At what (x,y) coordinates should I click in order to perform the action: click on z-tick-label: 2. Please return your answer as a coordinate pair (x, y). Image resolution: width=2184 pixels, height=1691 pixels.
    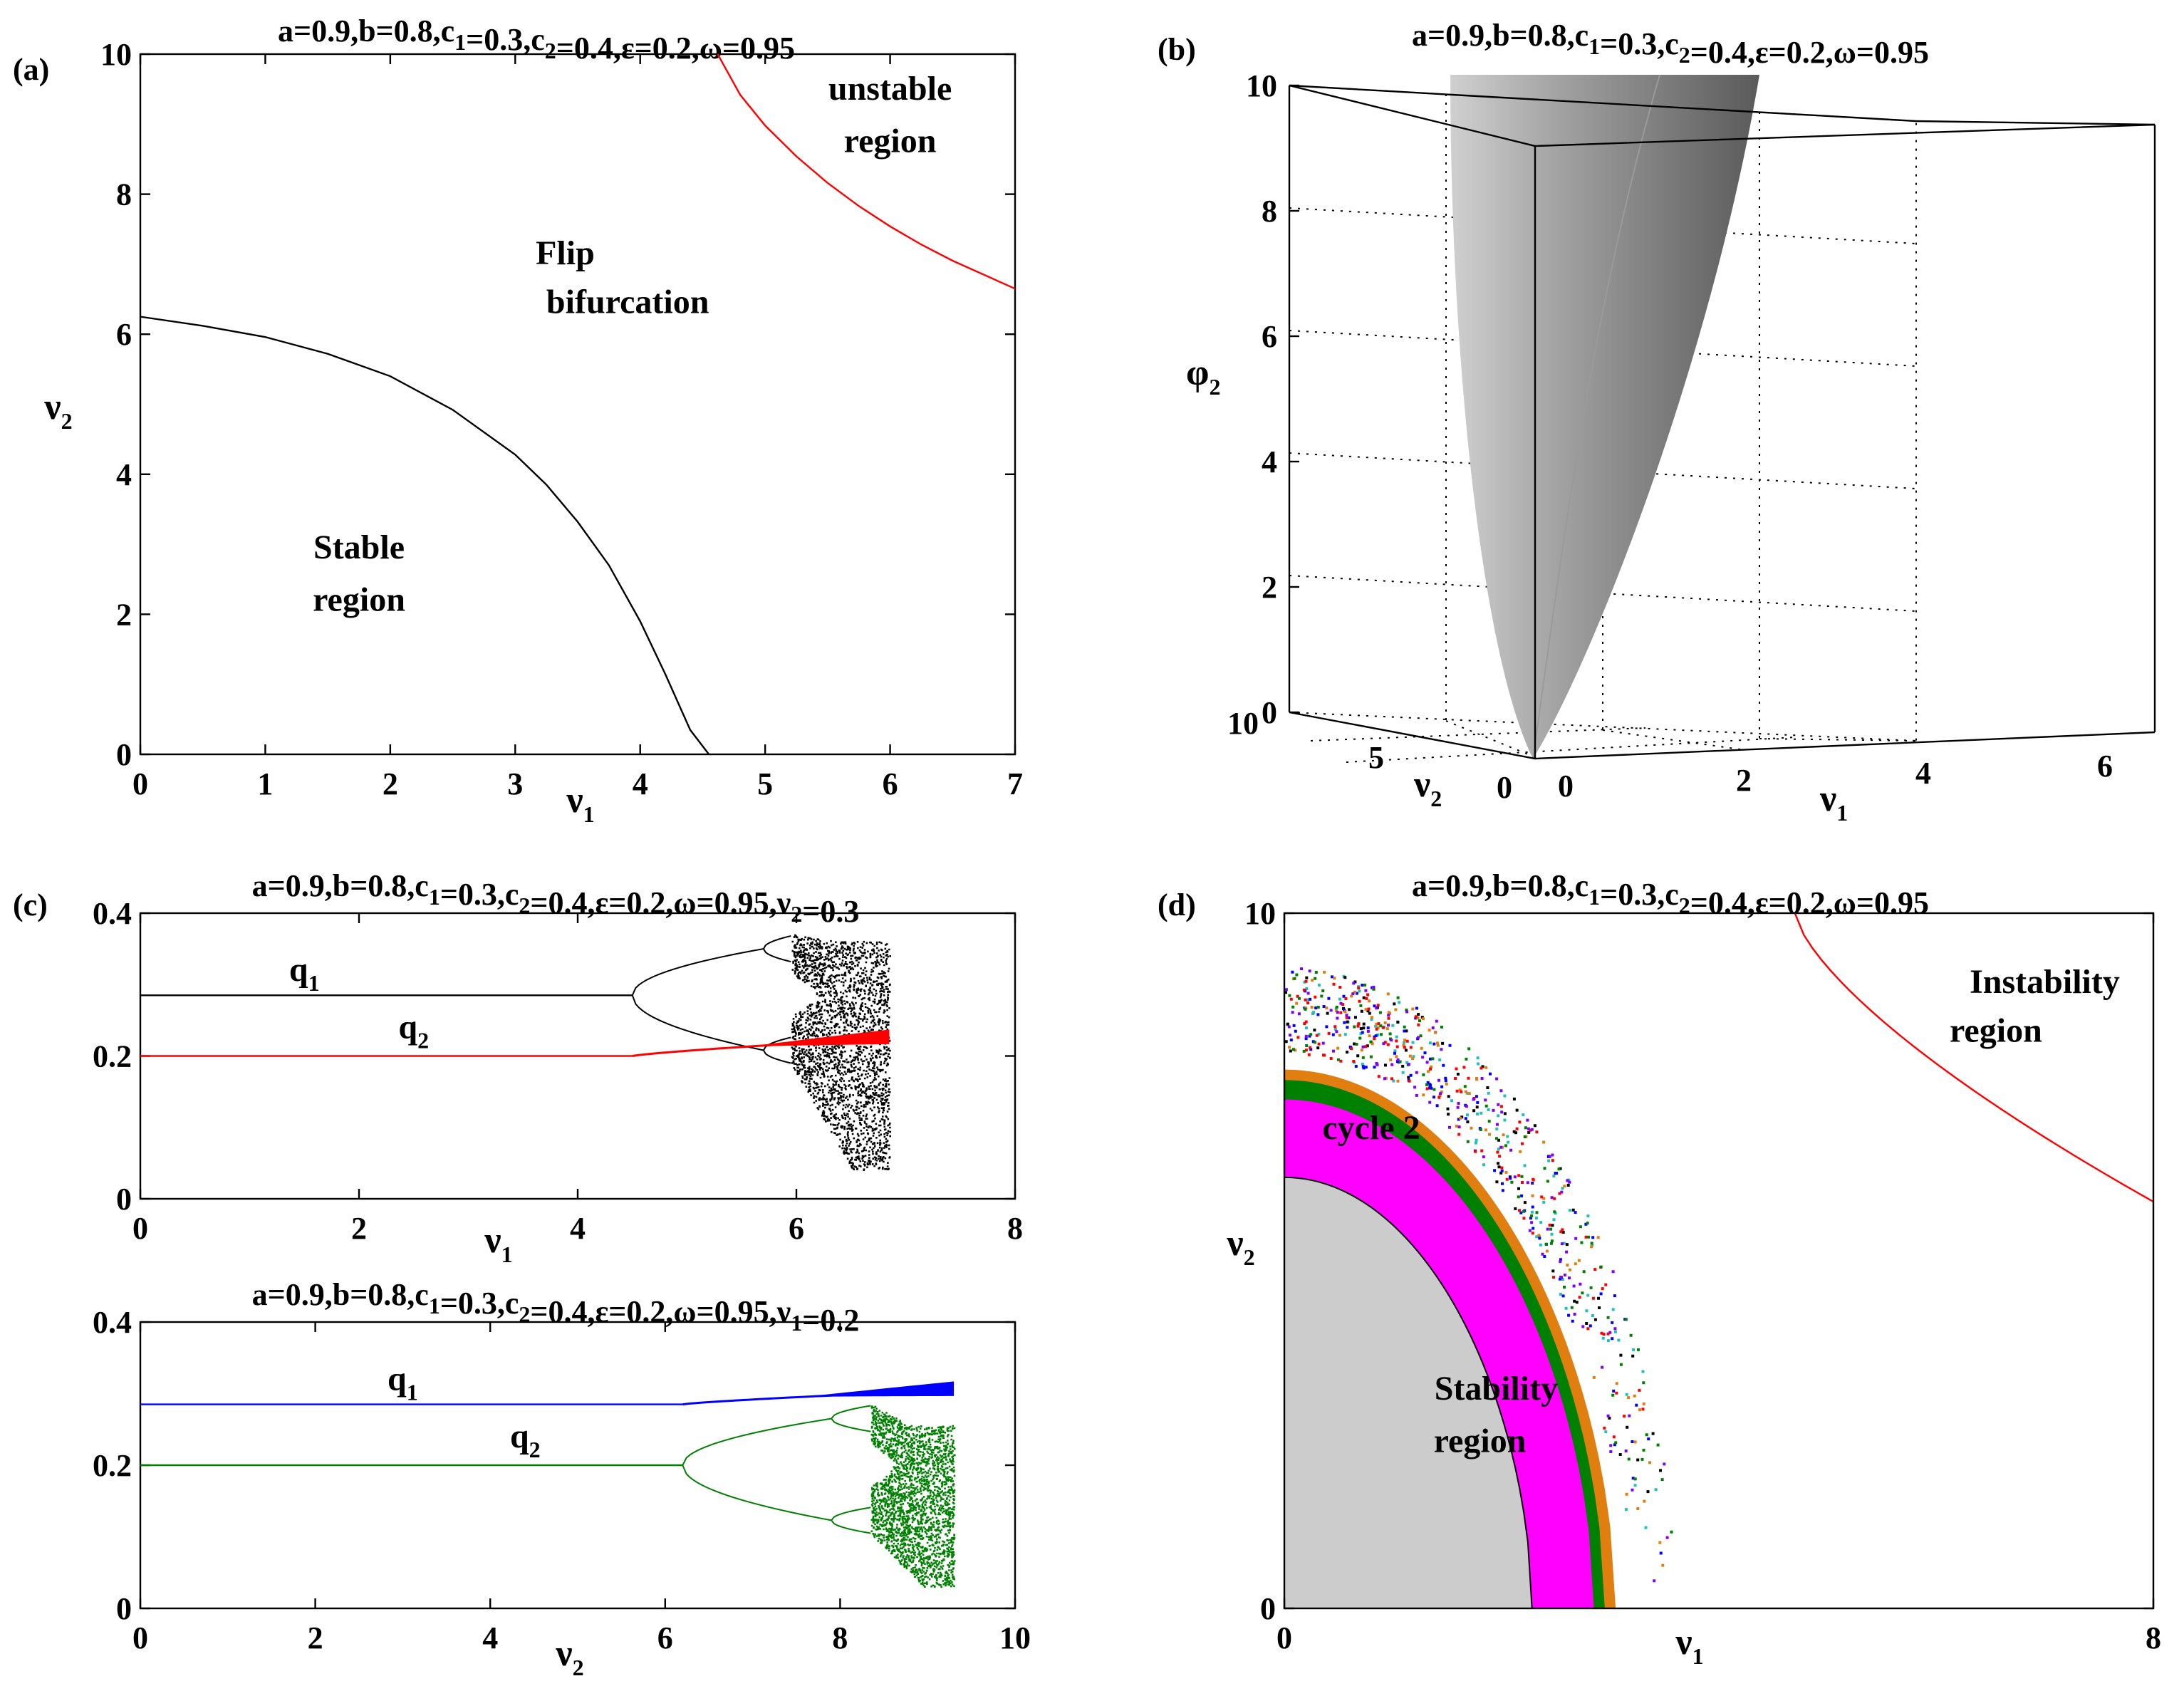
    Looking at the image, I should click on (1269, 587).